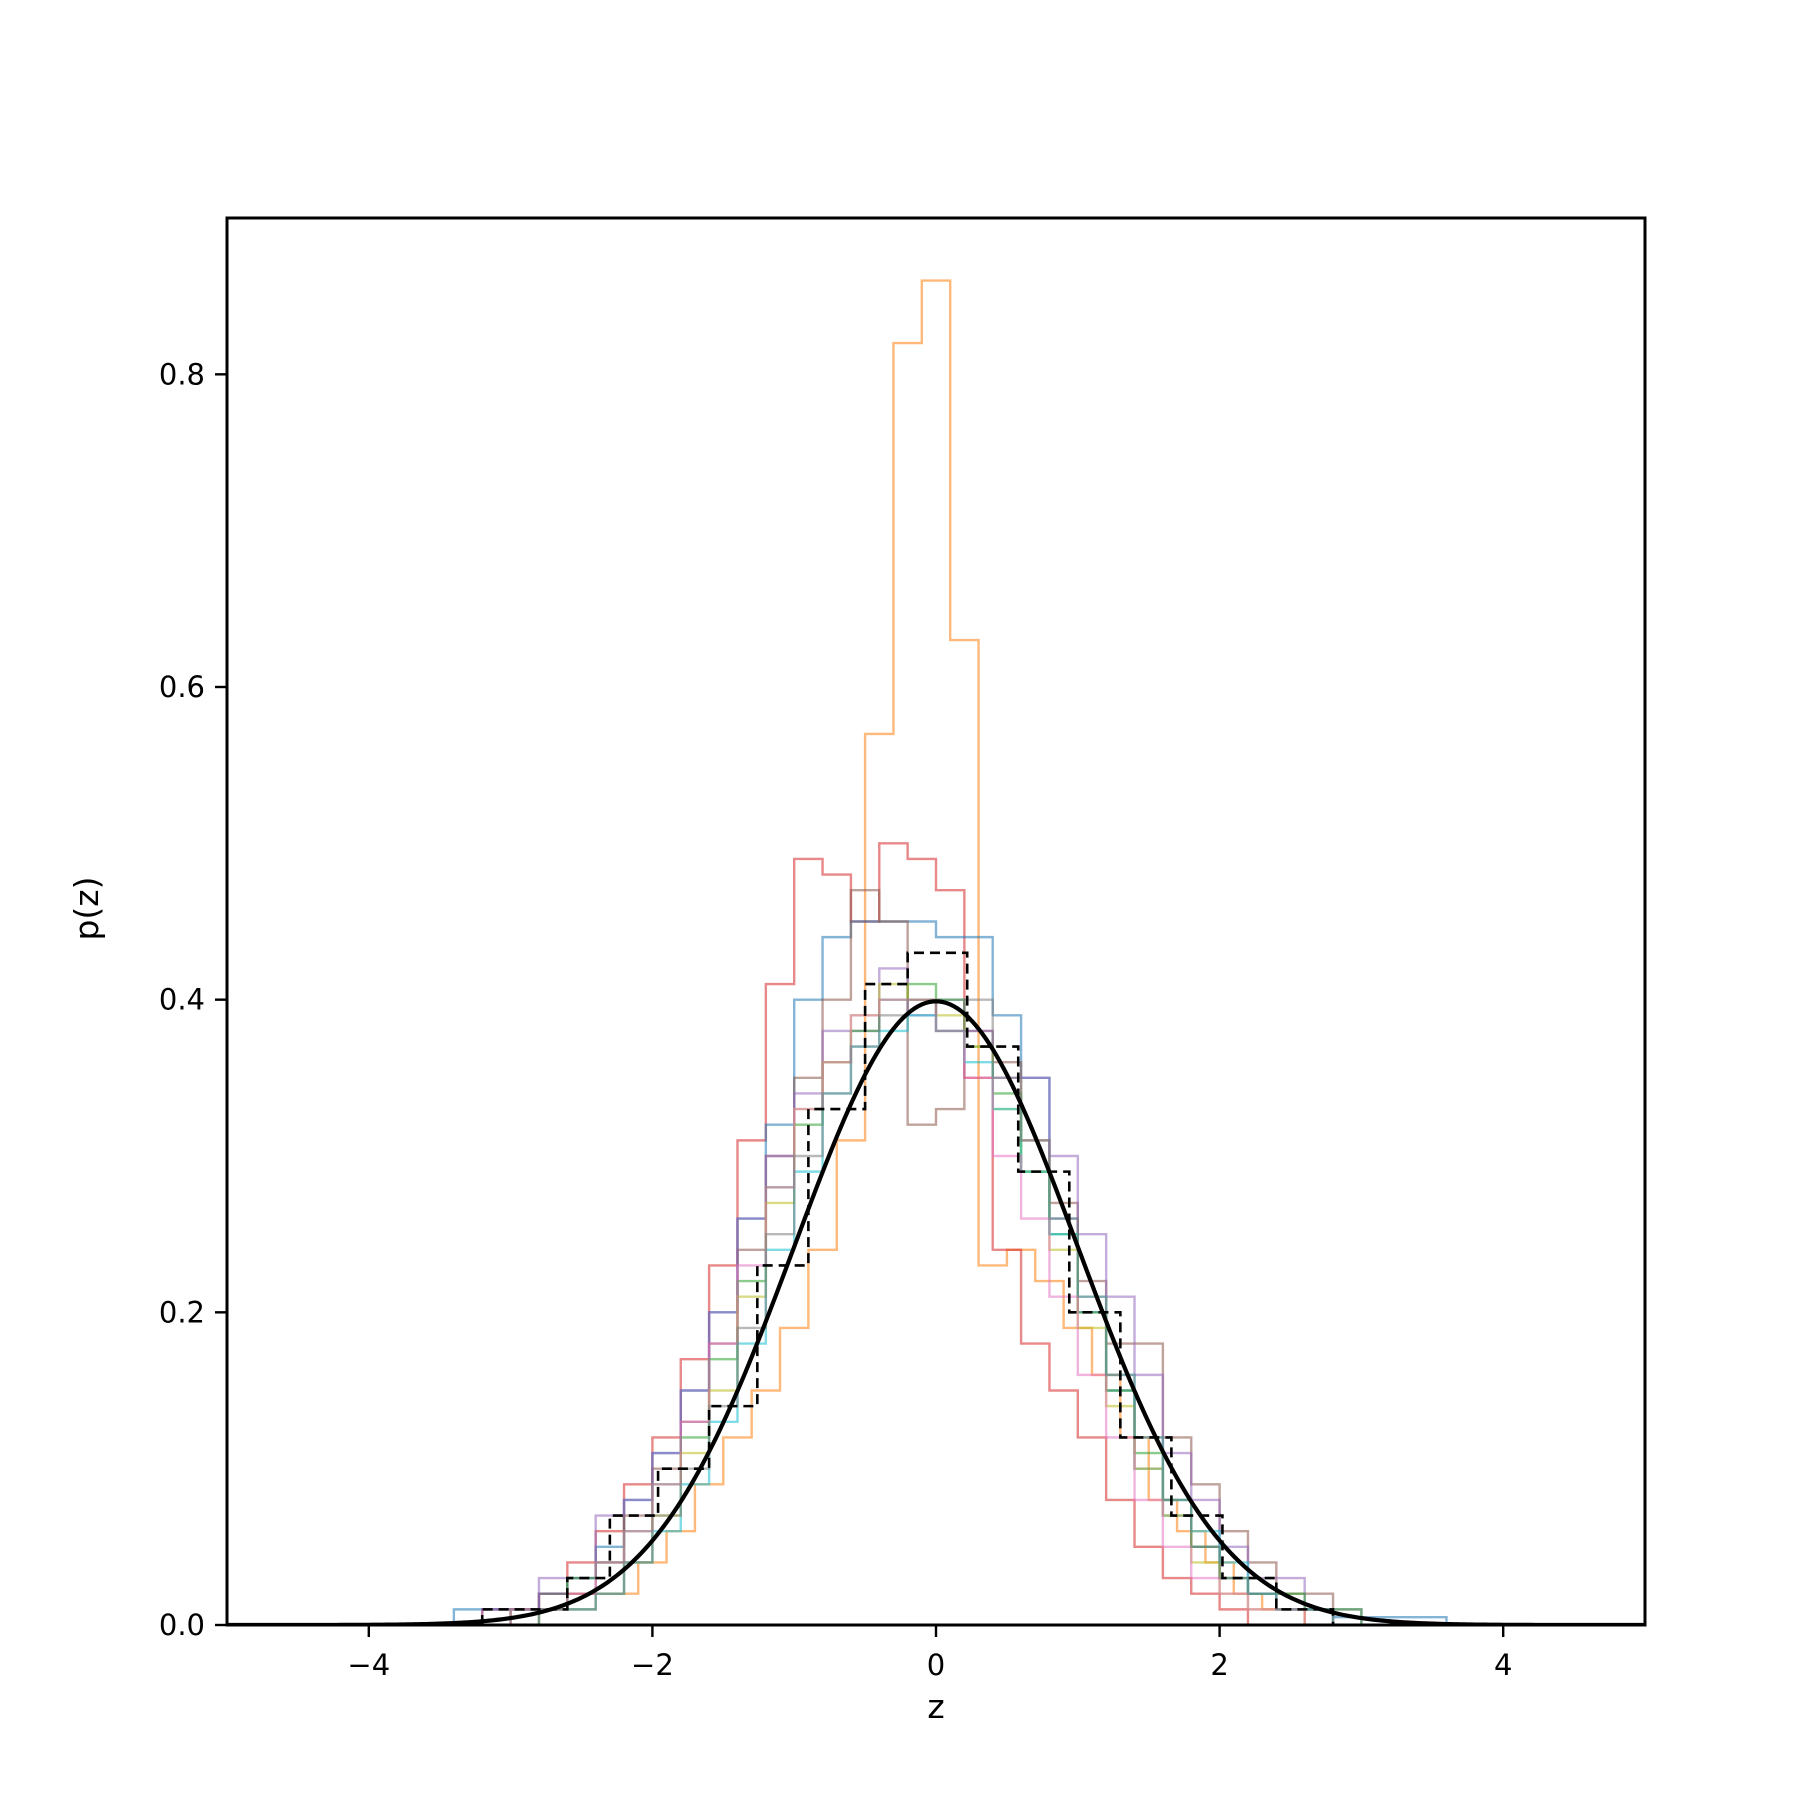 This screenshot has width=1800, height=1800. What do you see at coordinates (1503, 1665) in the screenshot?
I see `x-tick-label: 4` at bounding box center [1503, 1665].